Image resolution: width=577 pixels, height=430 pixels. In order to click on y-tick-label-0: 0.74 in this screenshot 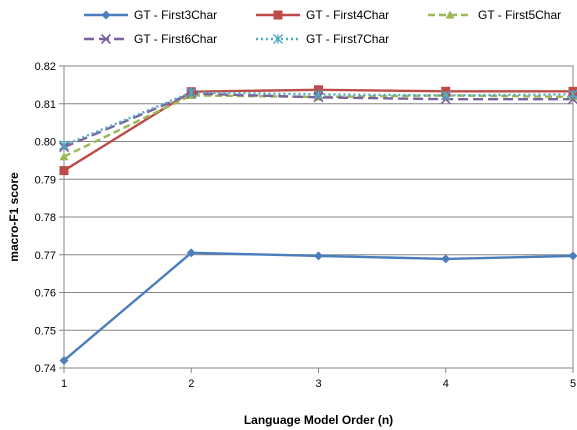, I will do `click(45, 369)`.